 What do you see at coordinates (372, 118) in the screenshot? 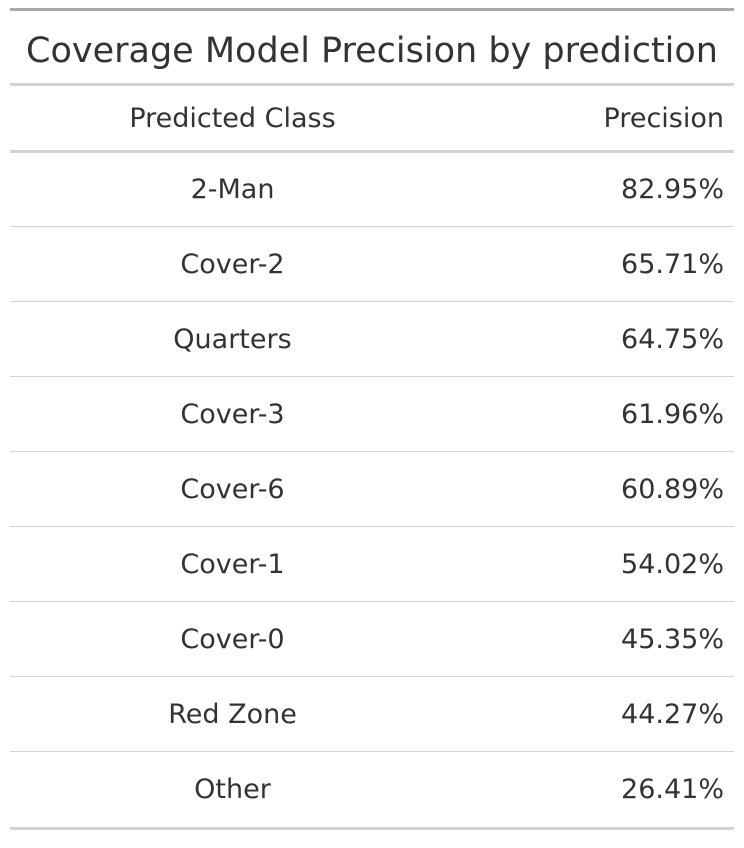
I see `table-header-row: Predicted Class Precision` at bounding box center [372, 118].